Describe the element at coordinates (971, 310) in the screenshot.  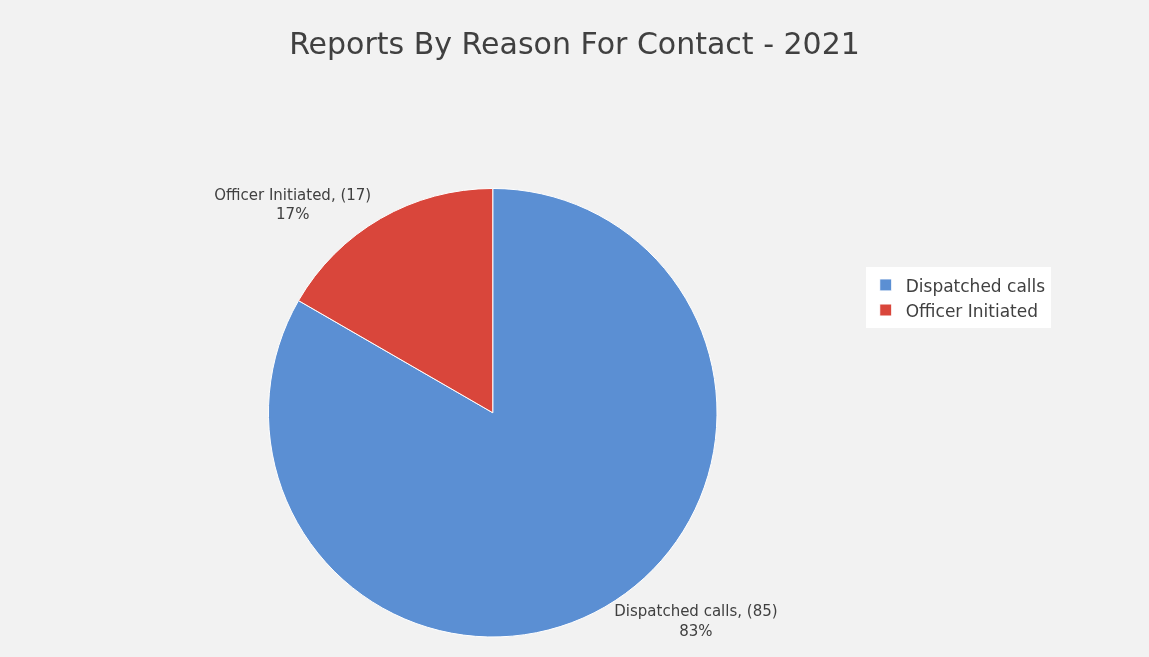
I see `legend-label: Officer Initiated` at that location.